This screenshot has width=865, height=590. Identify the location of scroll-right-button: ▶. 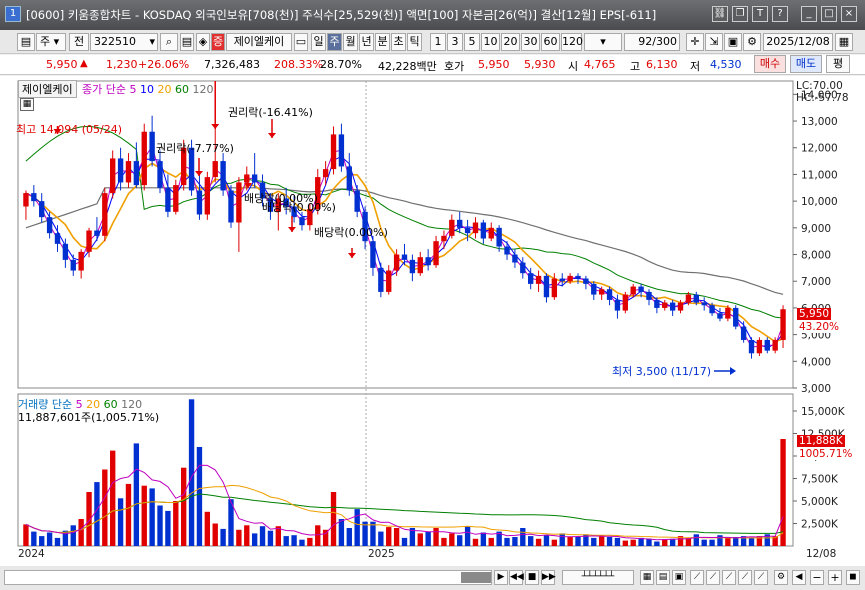
(501, 577).